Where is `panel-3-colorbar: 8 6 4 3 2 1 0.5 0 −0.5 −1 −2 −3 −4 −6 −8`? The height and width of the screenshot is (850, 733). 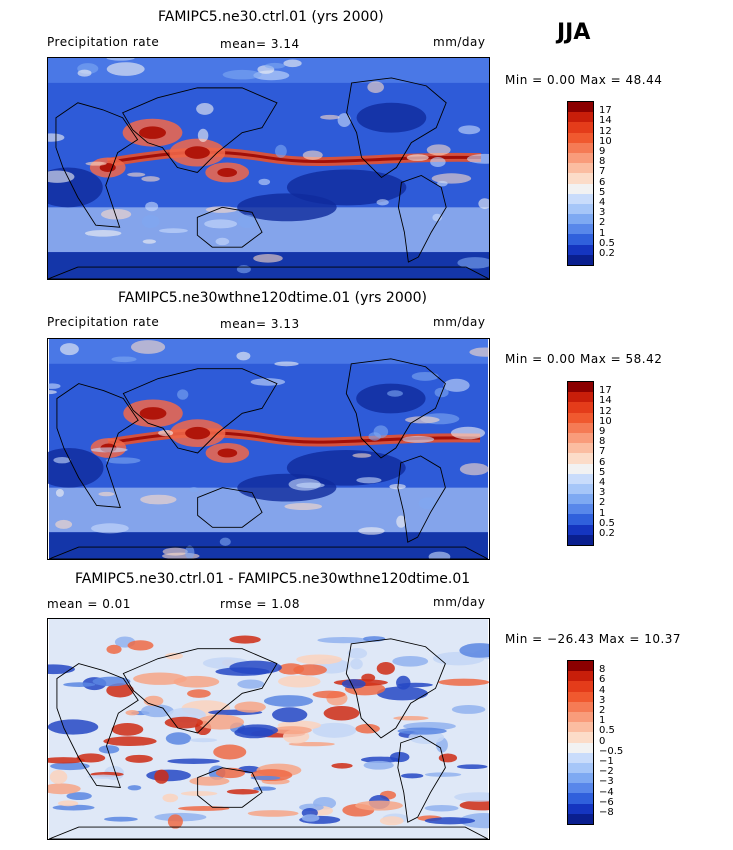 panel-3-colorbar: 8 6 4 3 2 1 0.5 0 −0.5 −1 −2 −3 −4 −6 −8 is located at coordinates (595, 742).